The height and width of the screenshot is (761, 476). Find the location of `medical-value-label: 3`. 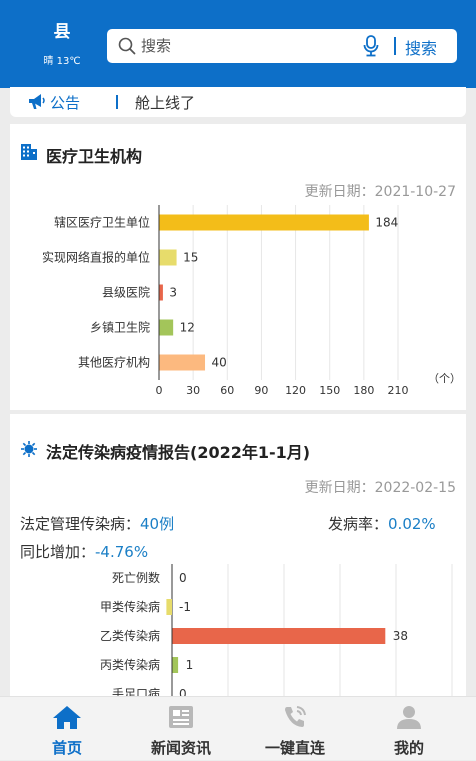

medical-value-label: 3 is located at coordinates (173, 293).